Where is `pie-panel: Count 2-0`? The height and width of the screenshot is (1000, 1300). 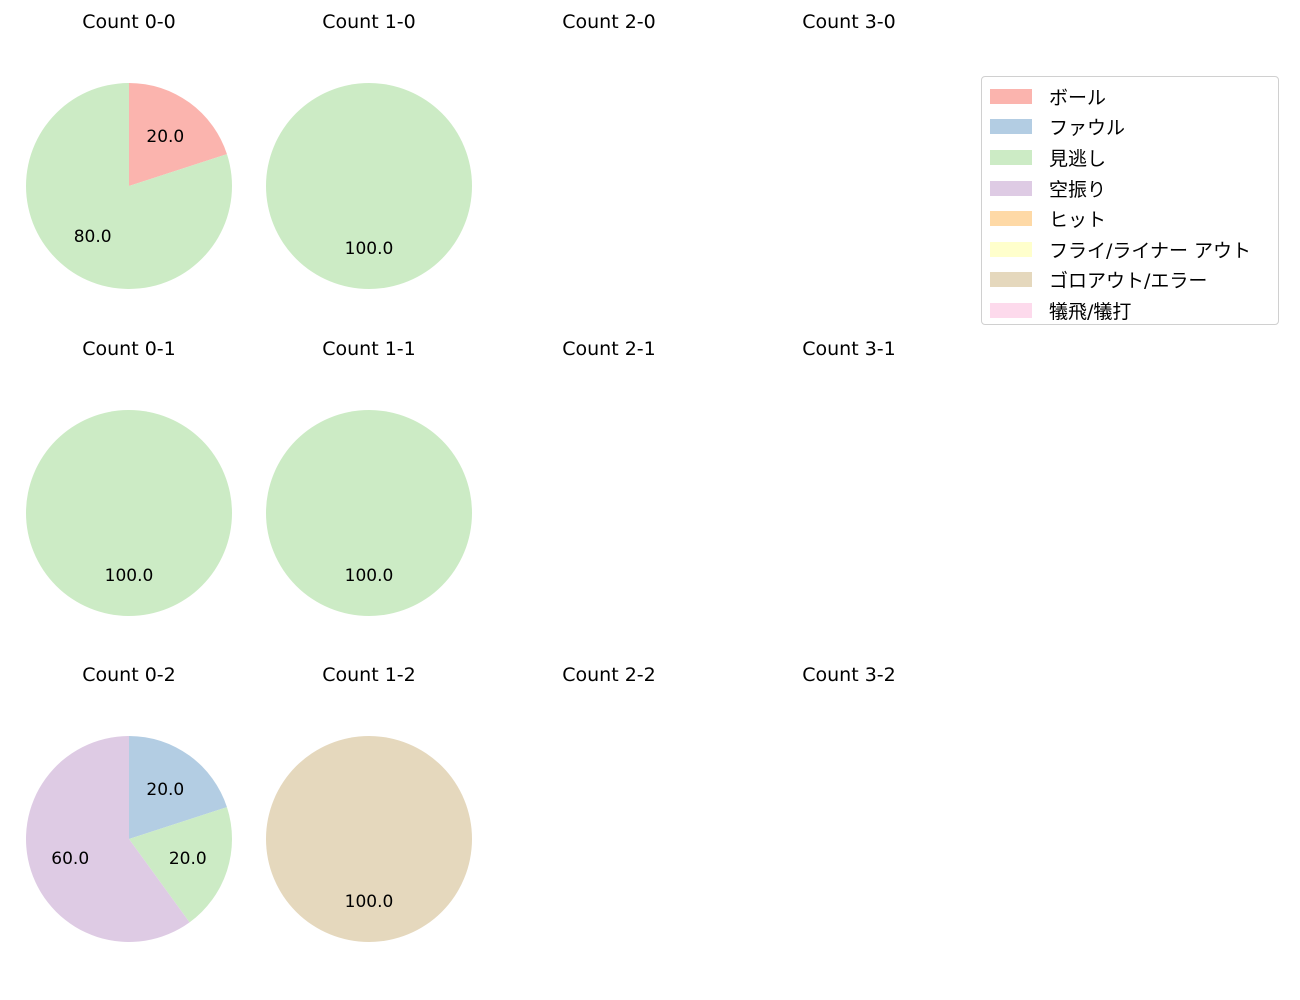 pie-panel: Count 2-0 is located at coordinates (609, 22).